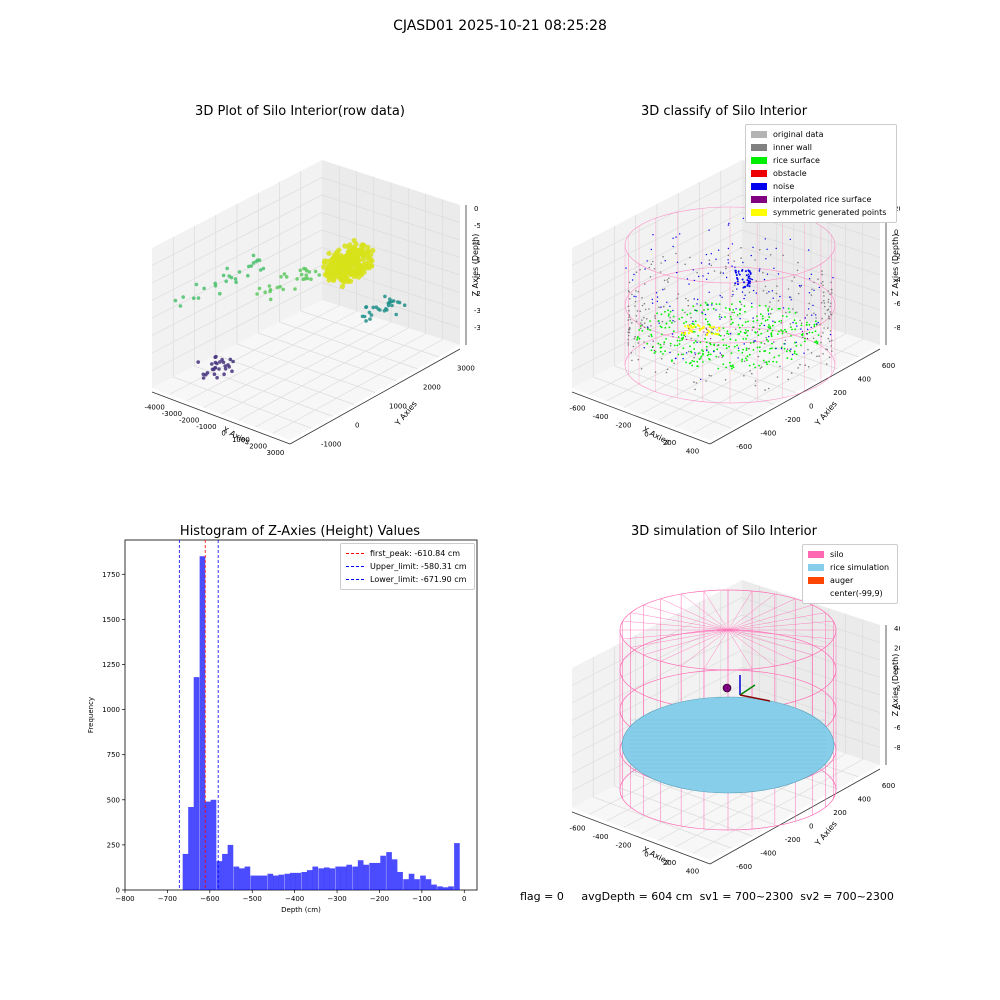 This screenshot has width=1000, height=1000. I want to click on z-tick-label: 200, so click(897, 649).